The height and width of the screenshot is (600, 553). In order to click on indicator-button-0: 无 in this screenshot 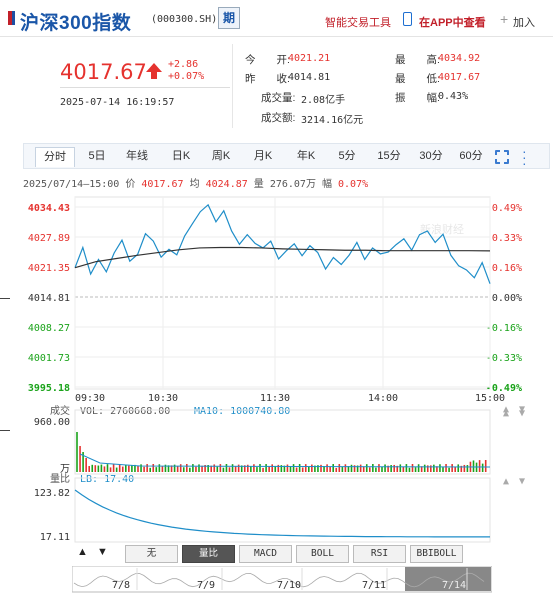, I will do `click(151, 554)`.